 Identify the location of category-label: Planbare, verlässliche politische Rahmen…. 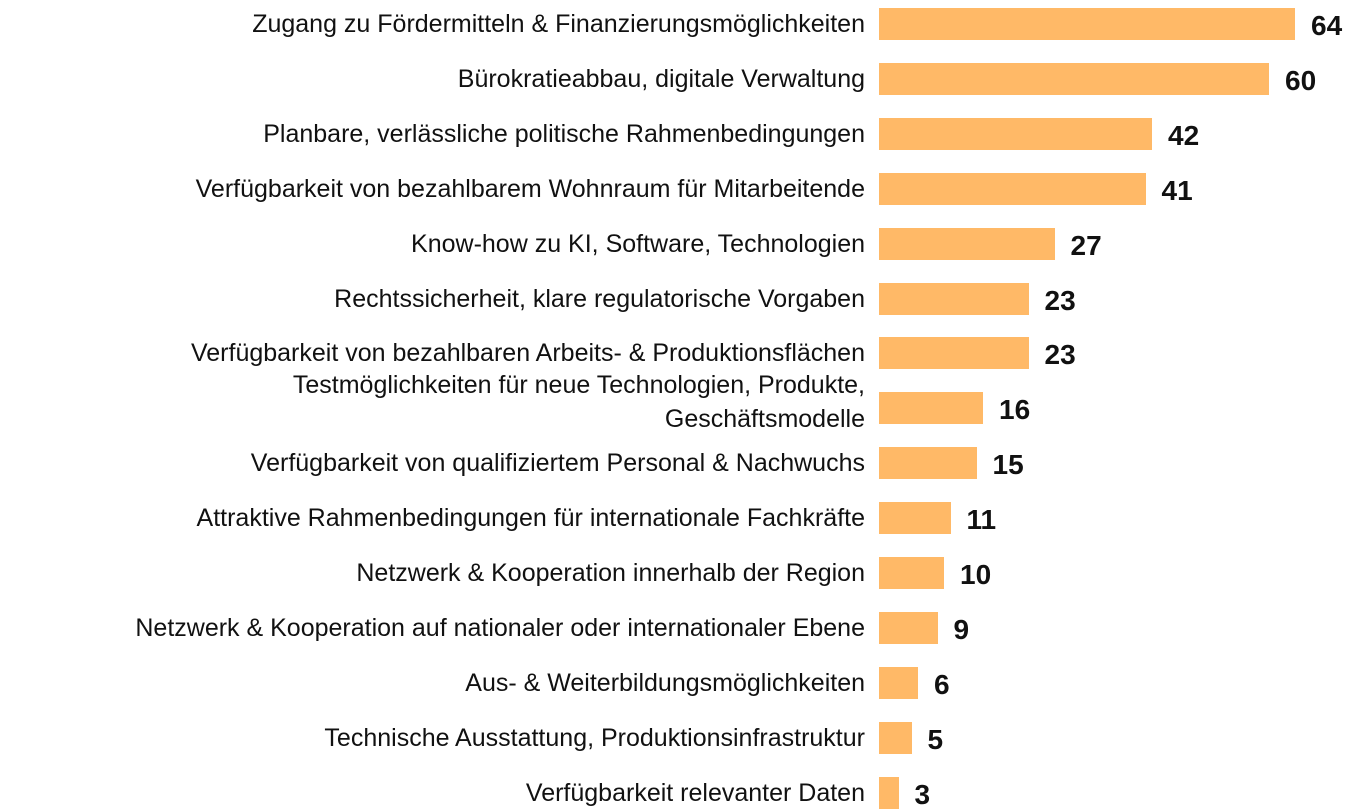
(564, 133).